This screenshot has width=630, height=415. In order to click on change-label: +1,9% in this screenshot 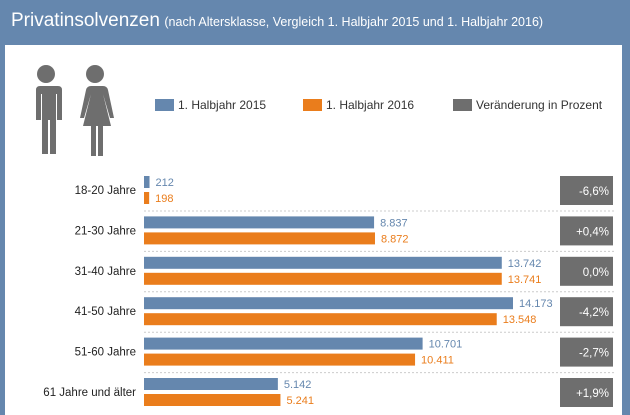, I will do `click(592, 394)`.